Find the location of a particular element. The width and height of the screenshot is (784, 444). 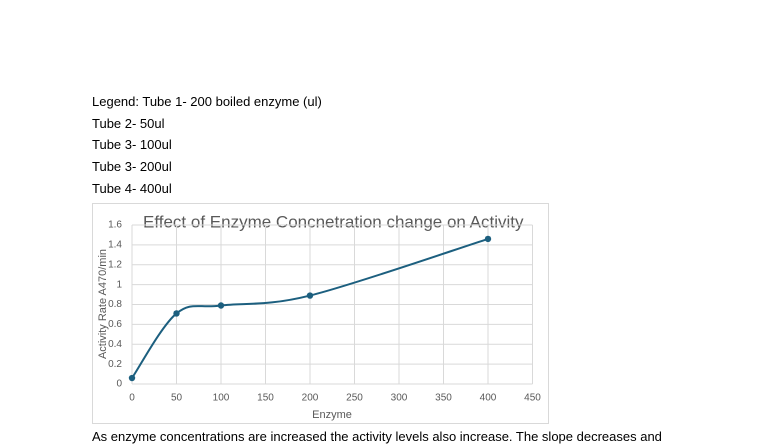

x-tick-label: 150 is located at coordinates (265, 398).